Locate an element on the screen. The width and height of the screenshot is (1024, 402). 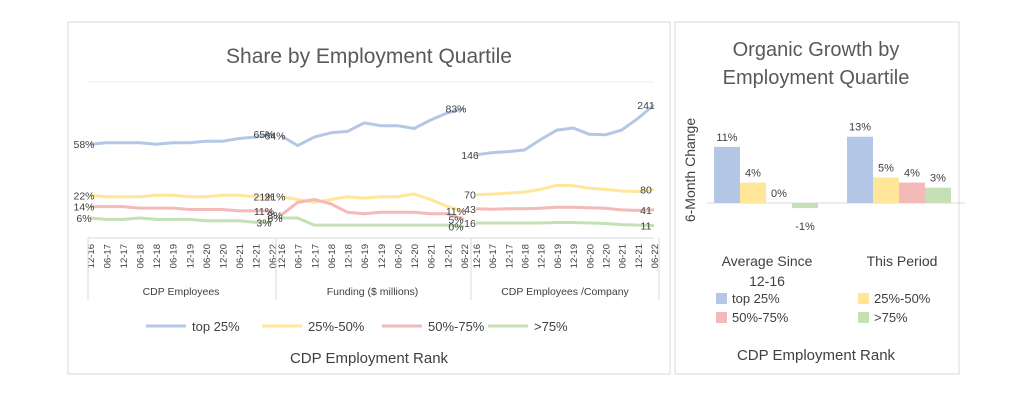
left-legend: top 25% 25%-50% 50%-75% >75% is located at coordinates (357, 326).